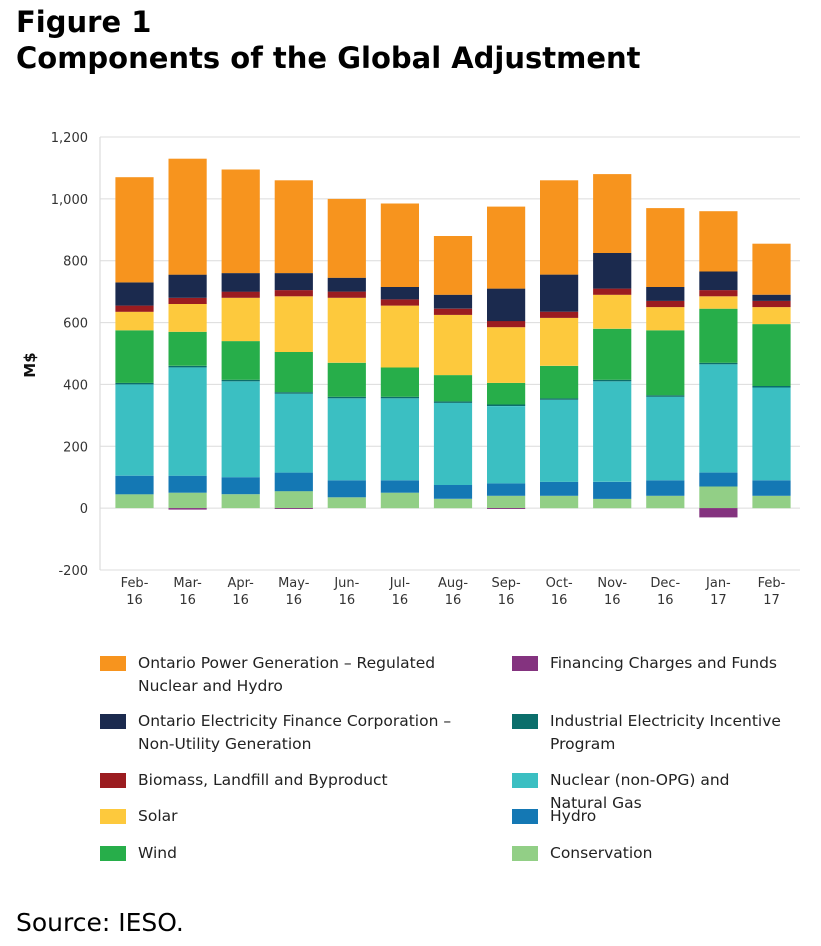 The image size is (821, 946). Describe the element at coordinates (75, 447) in the screenshot. I see `y-tick-label: 200` at that location.